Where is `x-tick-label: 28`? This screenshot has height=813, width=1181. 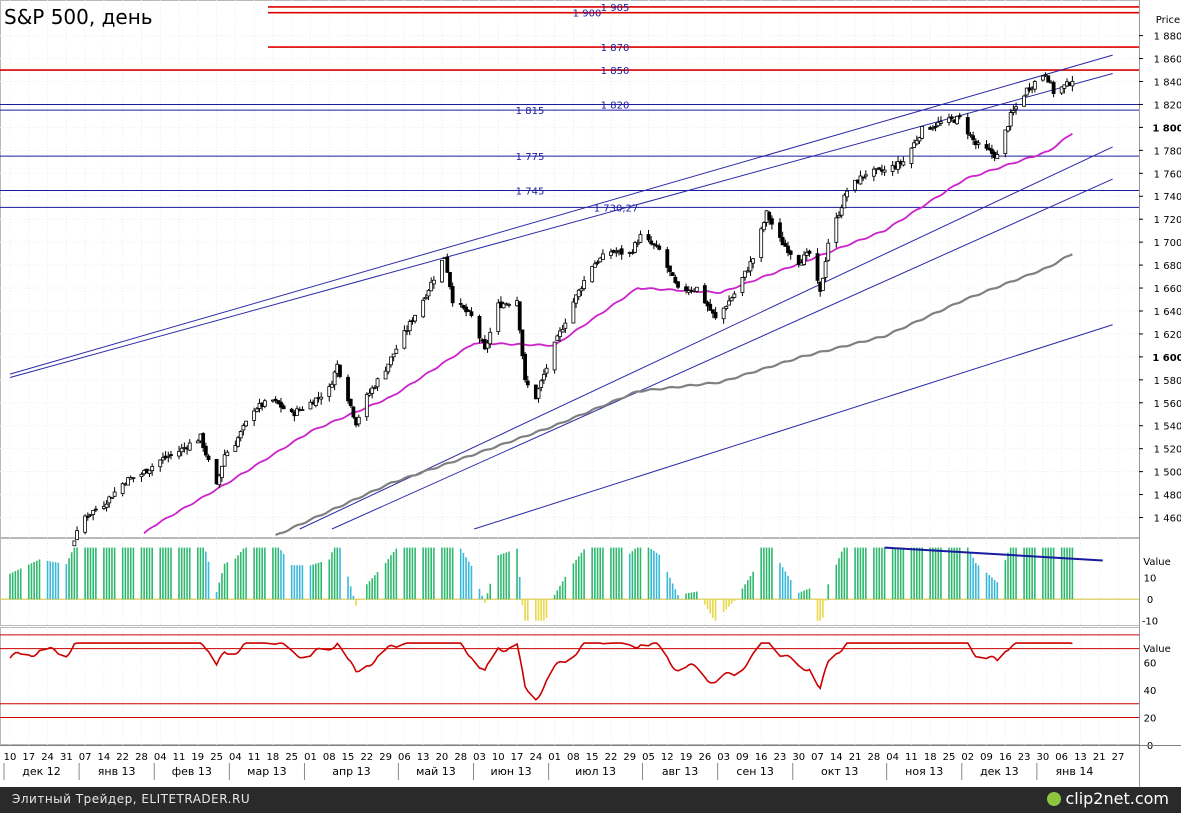
x-tick-label: 28 is located at coordinates (460, 757).